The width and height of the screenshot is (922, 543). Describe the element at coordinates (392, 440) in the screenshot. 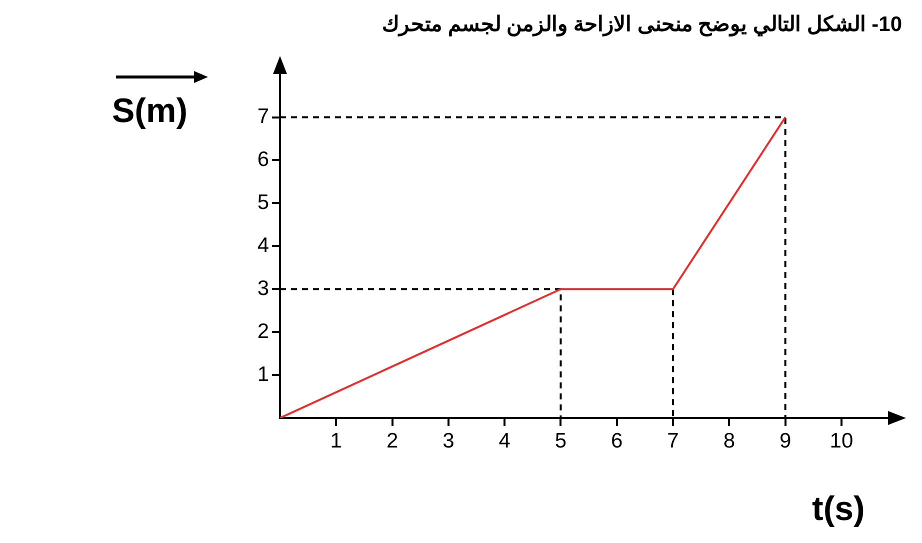

I see `x-tick-label: 2` at that location.